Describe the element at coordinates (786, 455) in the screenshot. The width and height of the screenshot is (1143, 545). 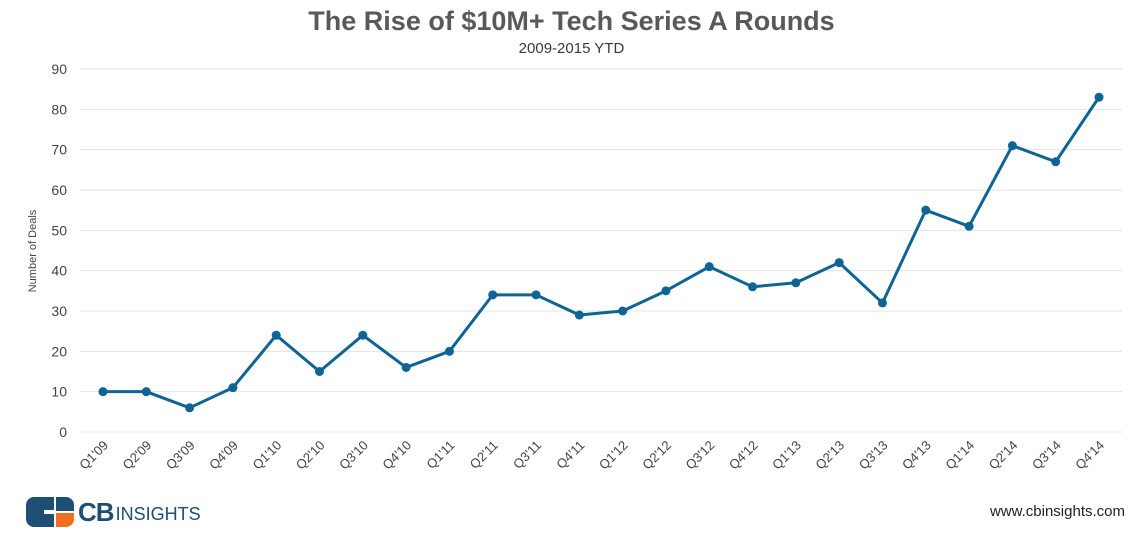
I see `x-tick-label: Q1'13` at that location.